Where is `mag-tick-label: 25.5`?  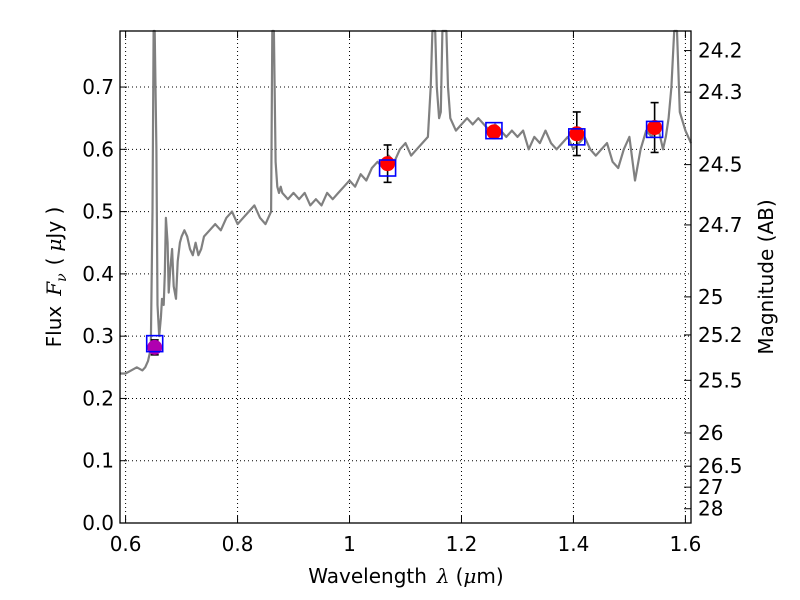 mag-tick-label: 25.5 is located at coordinates (720, 380).